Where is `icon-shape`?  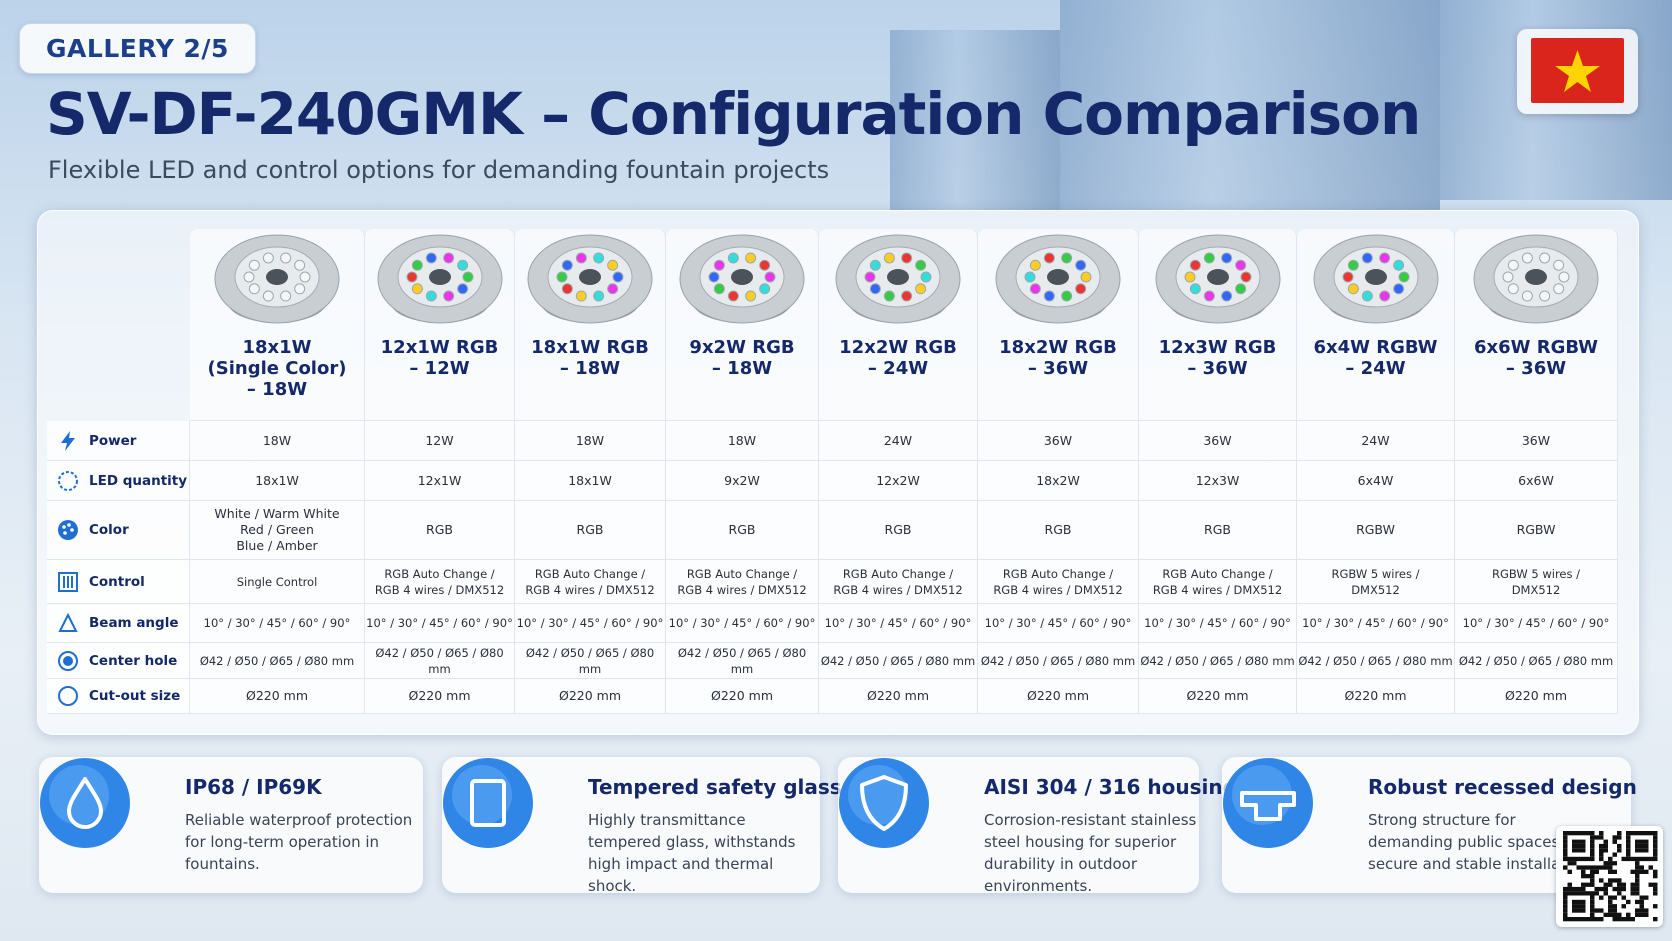 icon-shape is located at coordinates (68, 440).